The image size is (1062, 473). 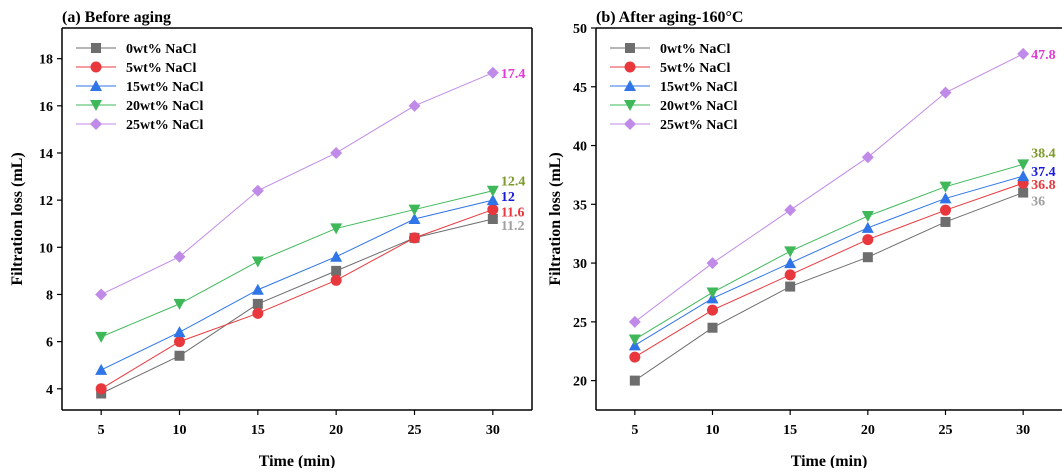 I want to click on y-tick-label: 25, so click(x=580, y=323).